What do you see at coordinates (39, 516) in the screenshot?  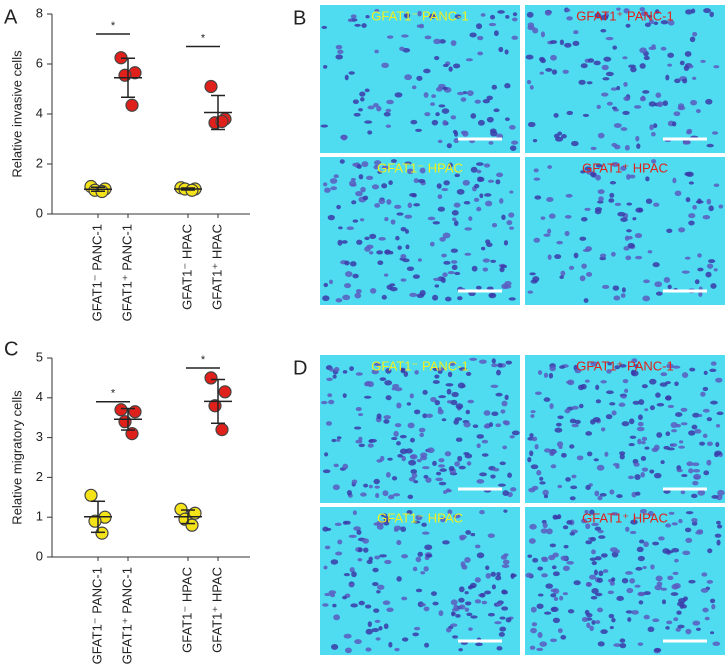 I see `y-tick-label: 1` at bounding box center [39, 516].